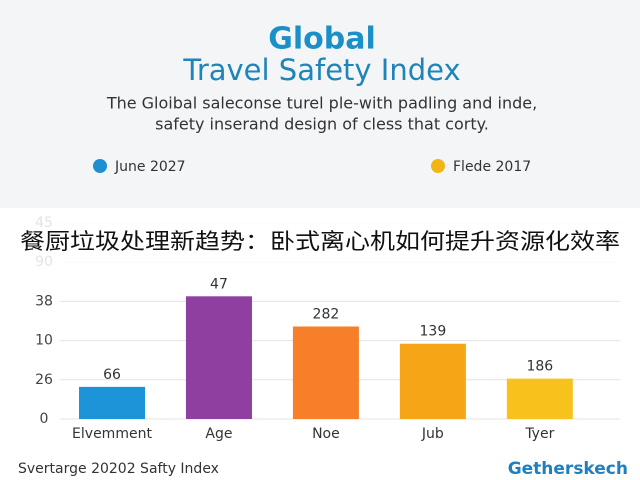  I want to click on brand: Getherskech, so click(568, 469).